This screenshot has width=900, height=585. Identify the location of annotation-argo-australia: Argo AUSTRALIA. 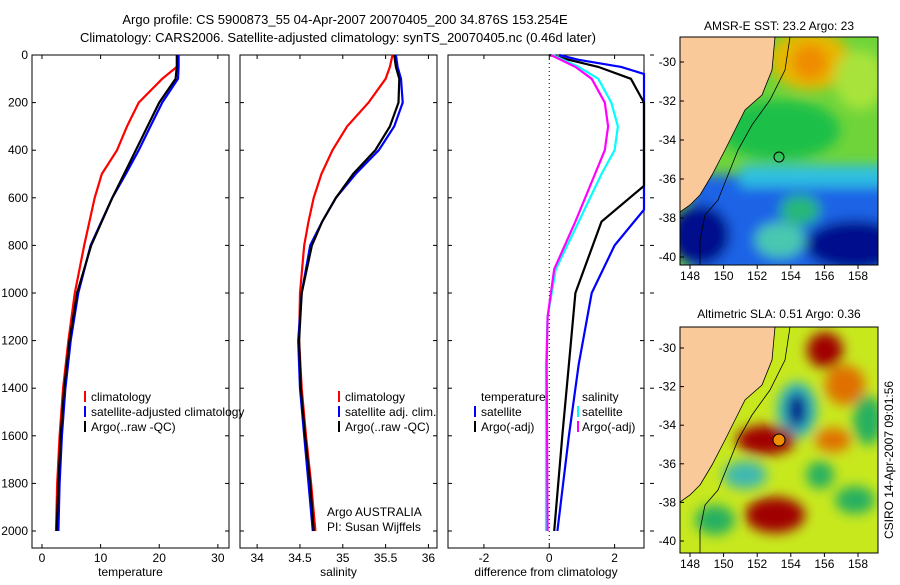
(374, 512).